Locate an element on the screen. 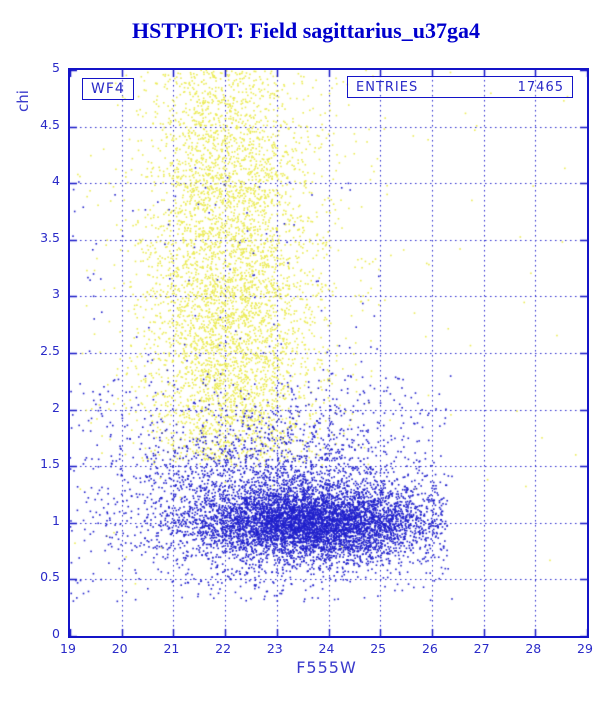 The image size is (612, 709). panel-label: WF4 is located at coordinates (108, 89).